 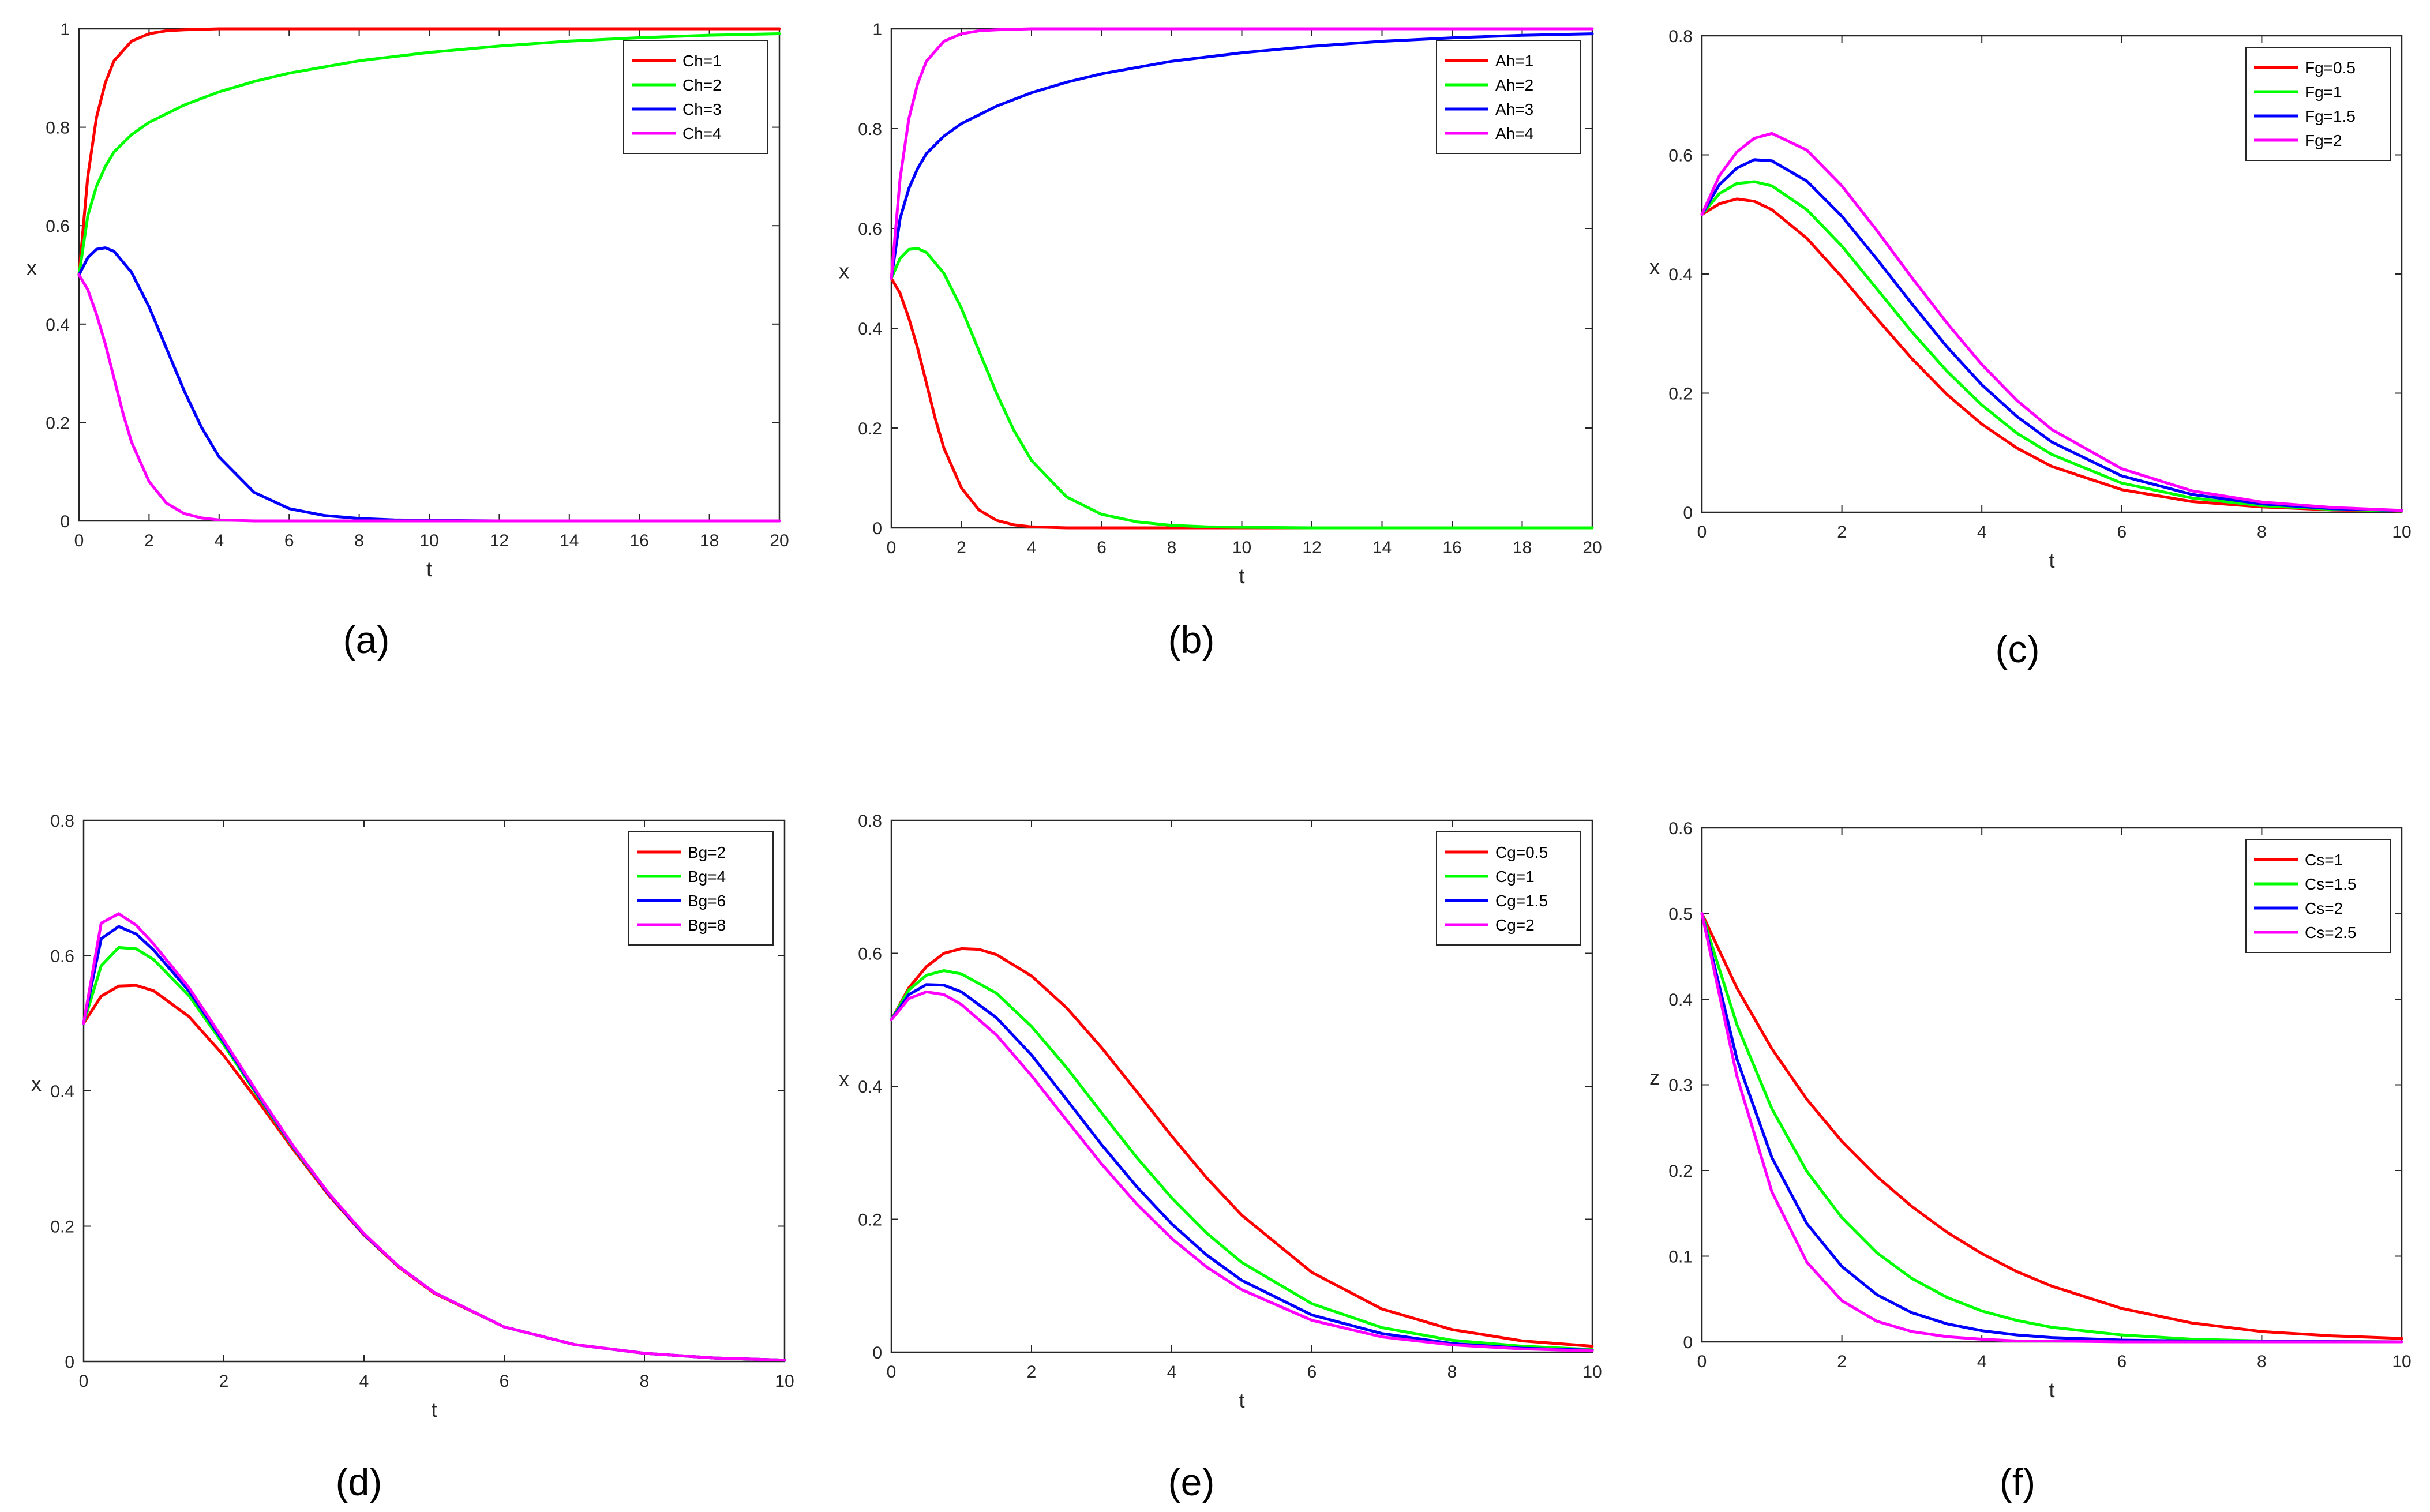 I want to click on legend-label: Cg=1, so click(x=1515, y=877).